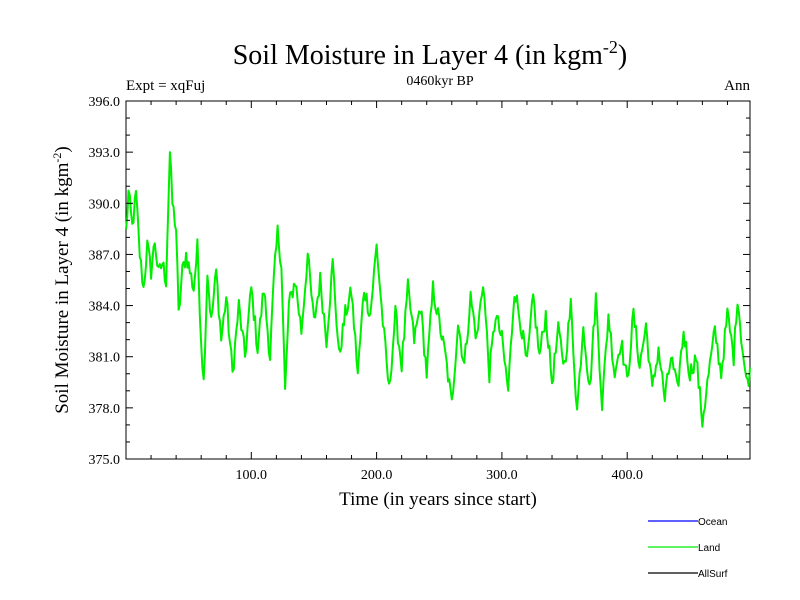  What do you see at coordinates (252, 475) in the screenshot?
I see `x-tick-label: 100.0` at bounding box center [252, 475].